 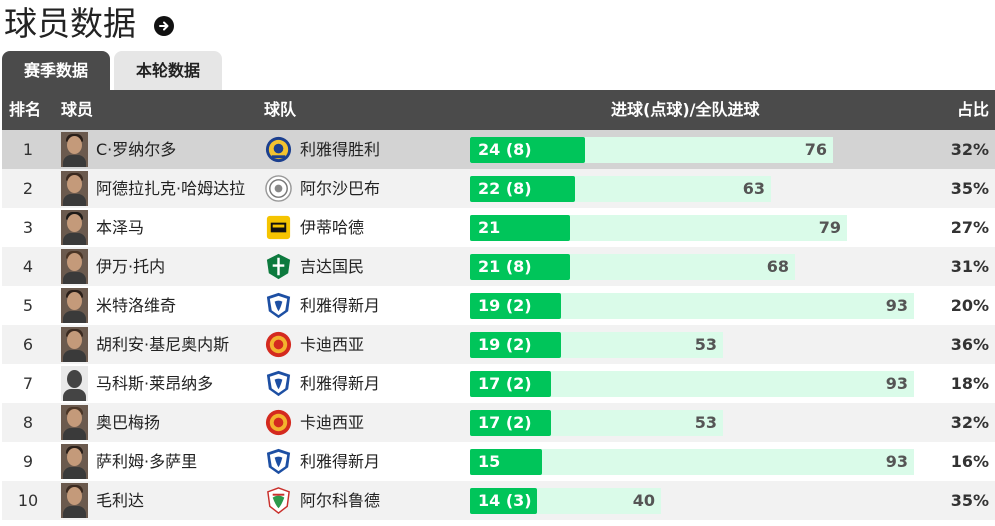 What do you see at coordinates (77, 109) in the screenshot?
I see `header-player: 球员` at bounding box center [77, 109].